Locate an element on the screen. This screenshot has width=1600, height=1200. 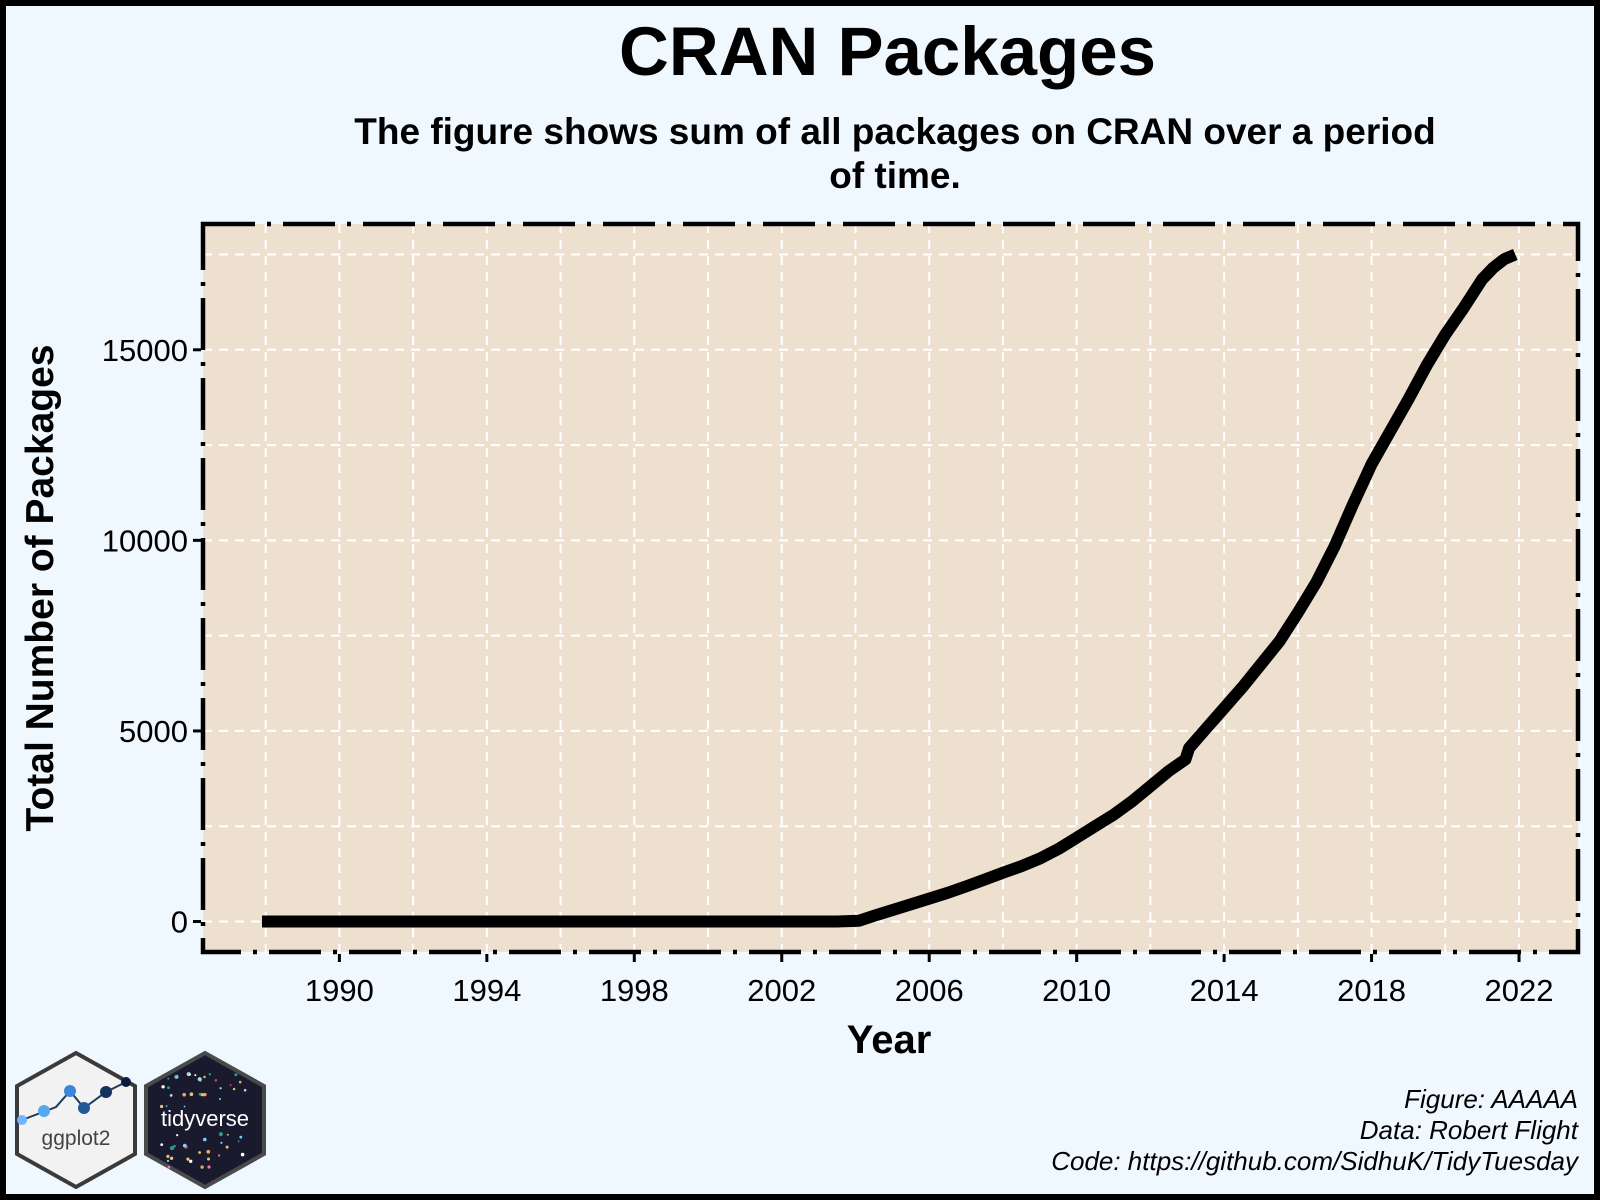
ggplot2-logo: ggplot2 is located at coordinates (76, 1120).